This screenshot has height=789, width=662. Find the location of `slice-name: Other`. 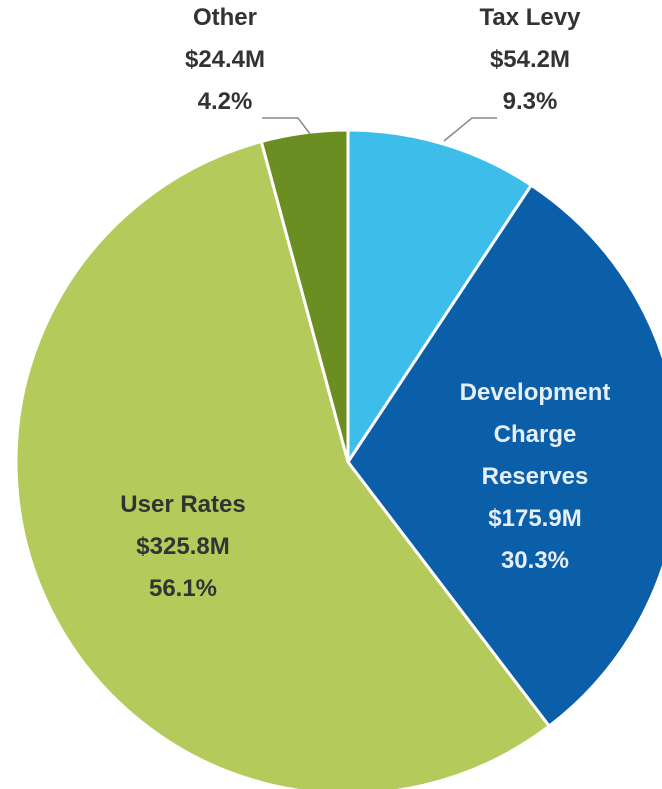

slice-name: Other is located at coordinates (224, 17).